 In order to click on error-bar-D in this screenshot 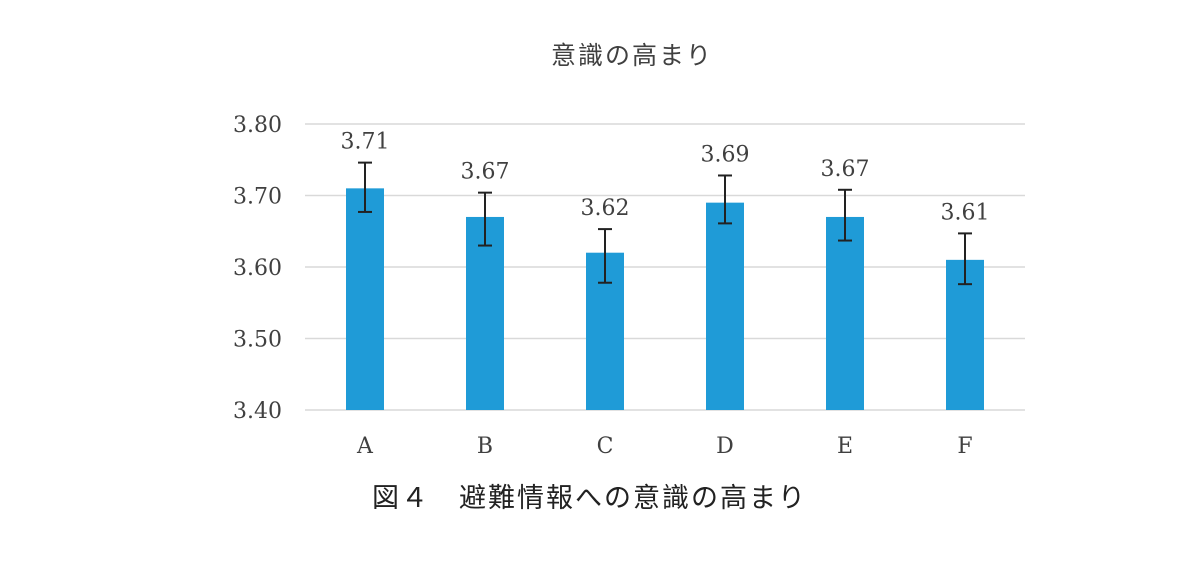, I will do `click(725, 199)`.